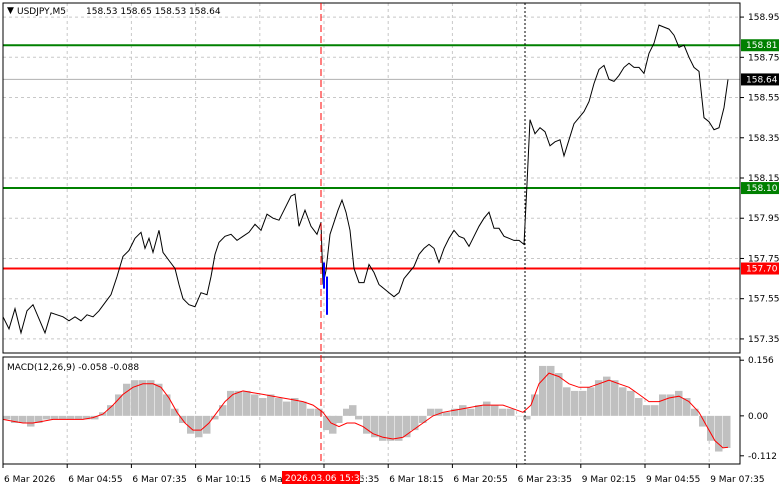  Describe the element at coordinates (764, 300) in the screenshot. I see `y-tick-label: 157.55` at that location.